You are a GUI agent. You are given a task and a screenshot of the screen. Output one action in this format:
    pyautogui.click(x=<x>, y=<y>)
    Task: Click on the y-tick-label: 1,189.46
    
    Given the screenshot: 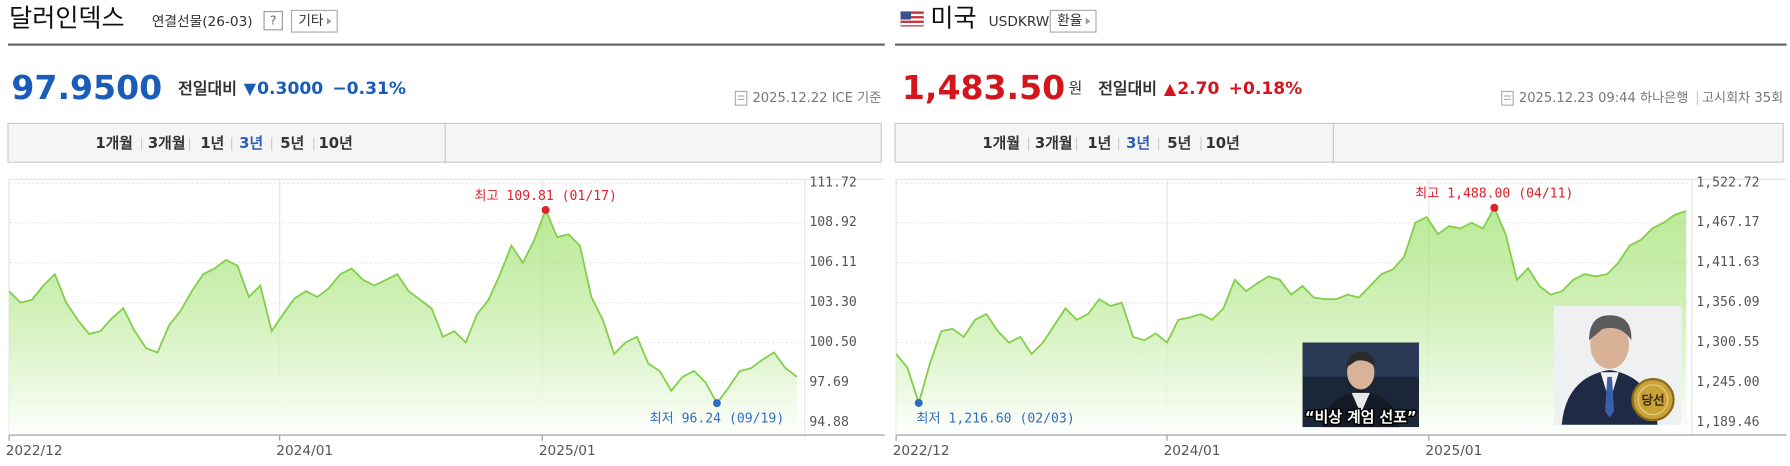 What is the action you would take?
    pyautogui.click(x=1727, y=422)
    